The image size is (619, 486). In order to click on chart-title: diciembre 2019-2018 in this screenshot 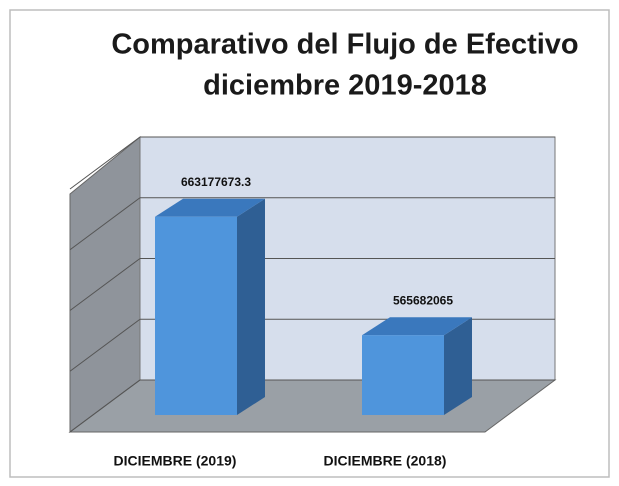, I will do `click(345, 86)`.